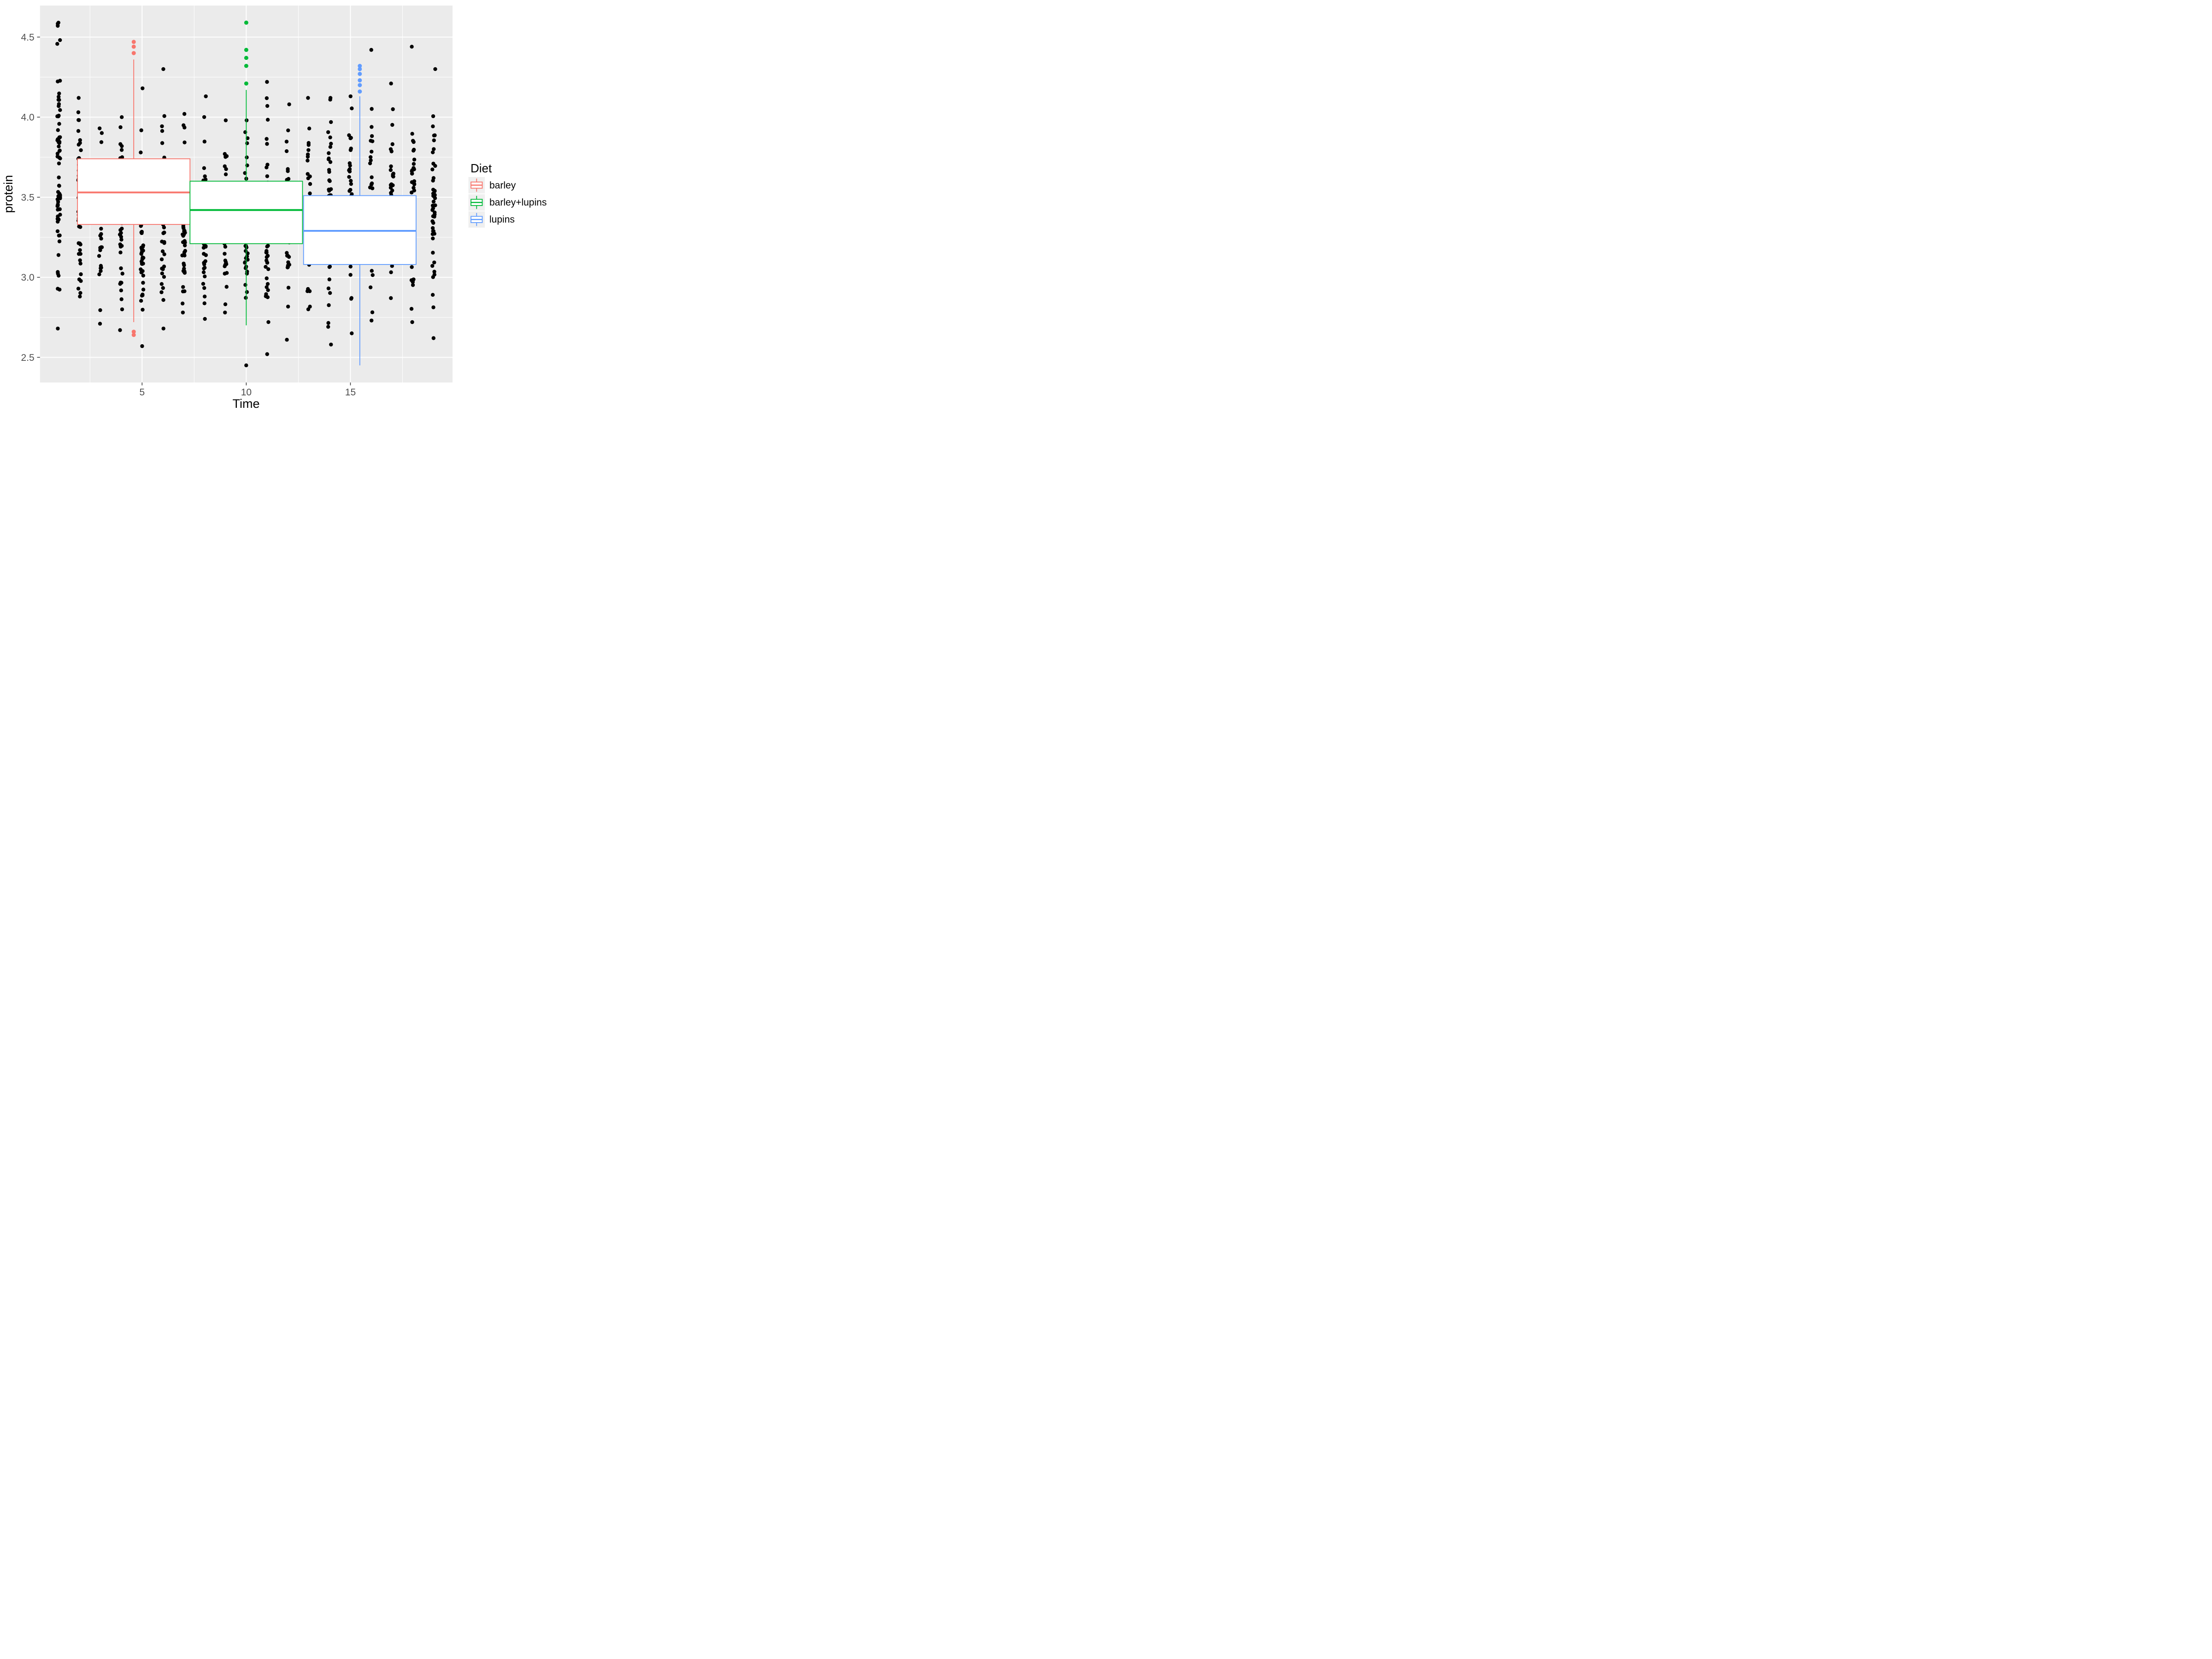 Image resolution: width=2212 pixels, height=1659 pixels. I want to click on boxplots, so click(247, 192).